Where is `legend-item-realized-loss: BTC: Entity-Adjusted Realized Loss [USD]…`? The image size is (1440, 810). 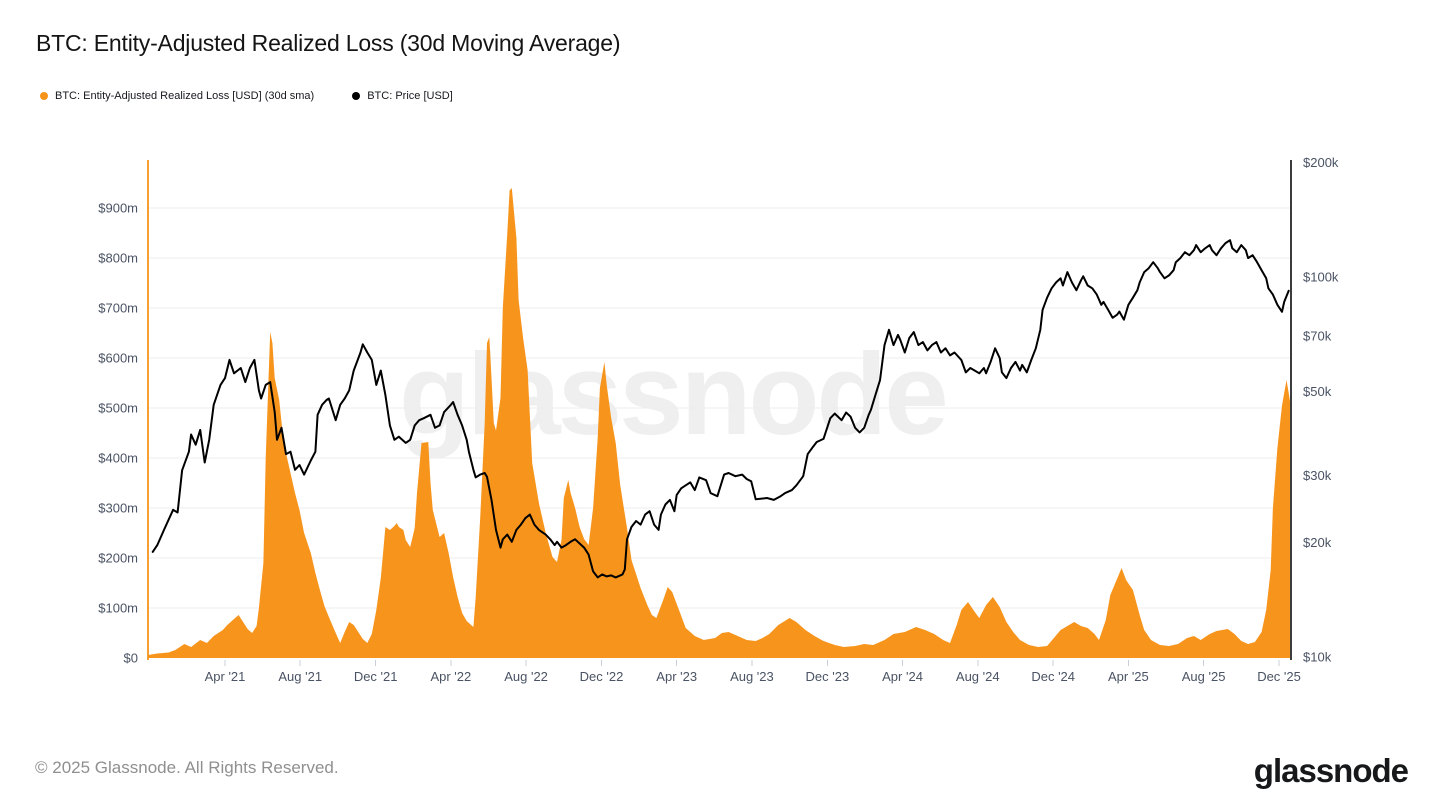 legend-item-realized-loss: BTC: Entity-Adjusted Realized Loss [USD]… is located at coordinates (177, 96).